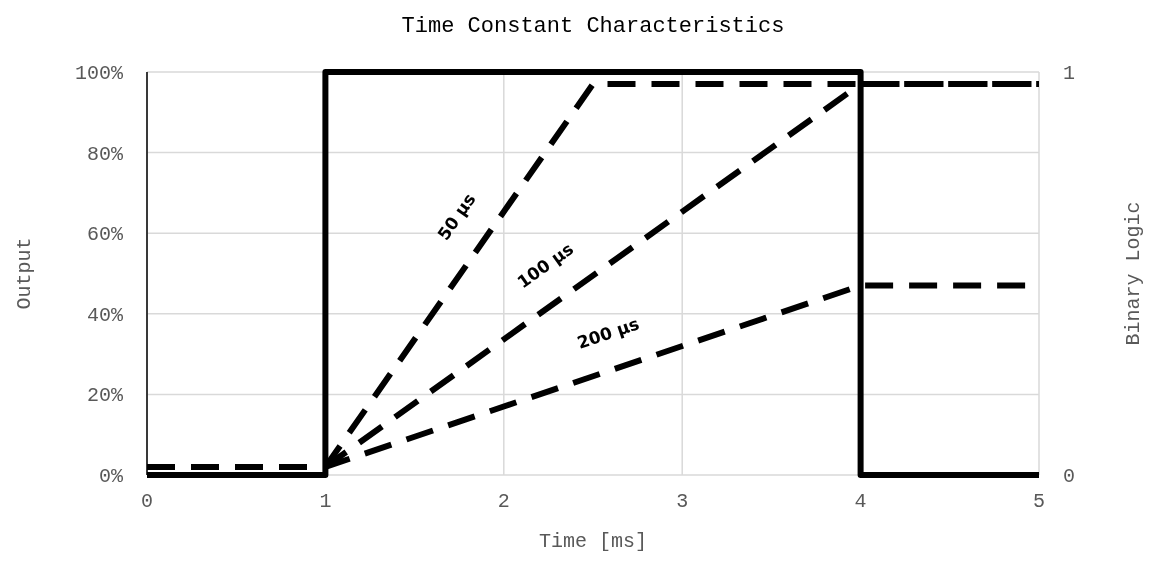  I want to click on annotation: 200 µs, so click(608, 333).